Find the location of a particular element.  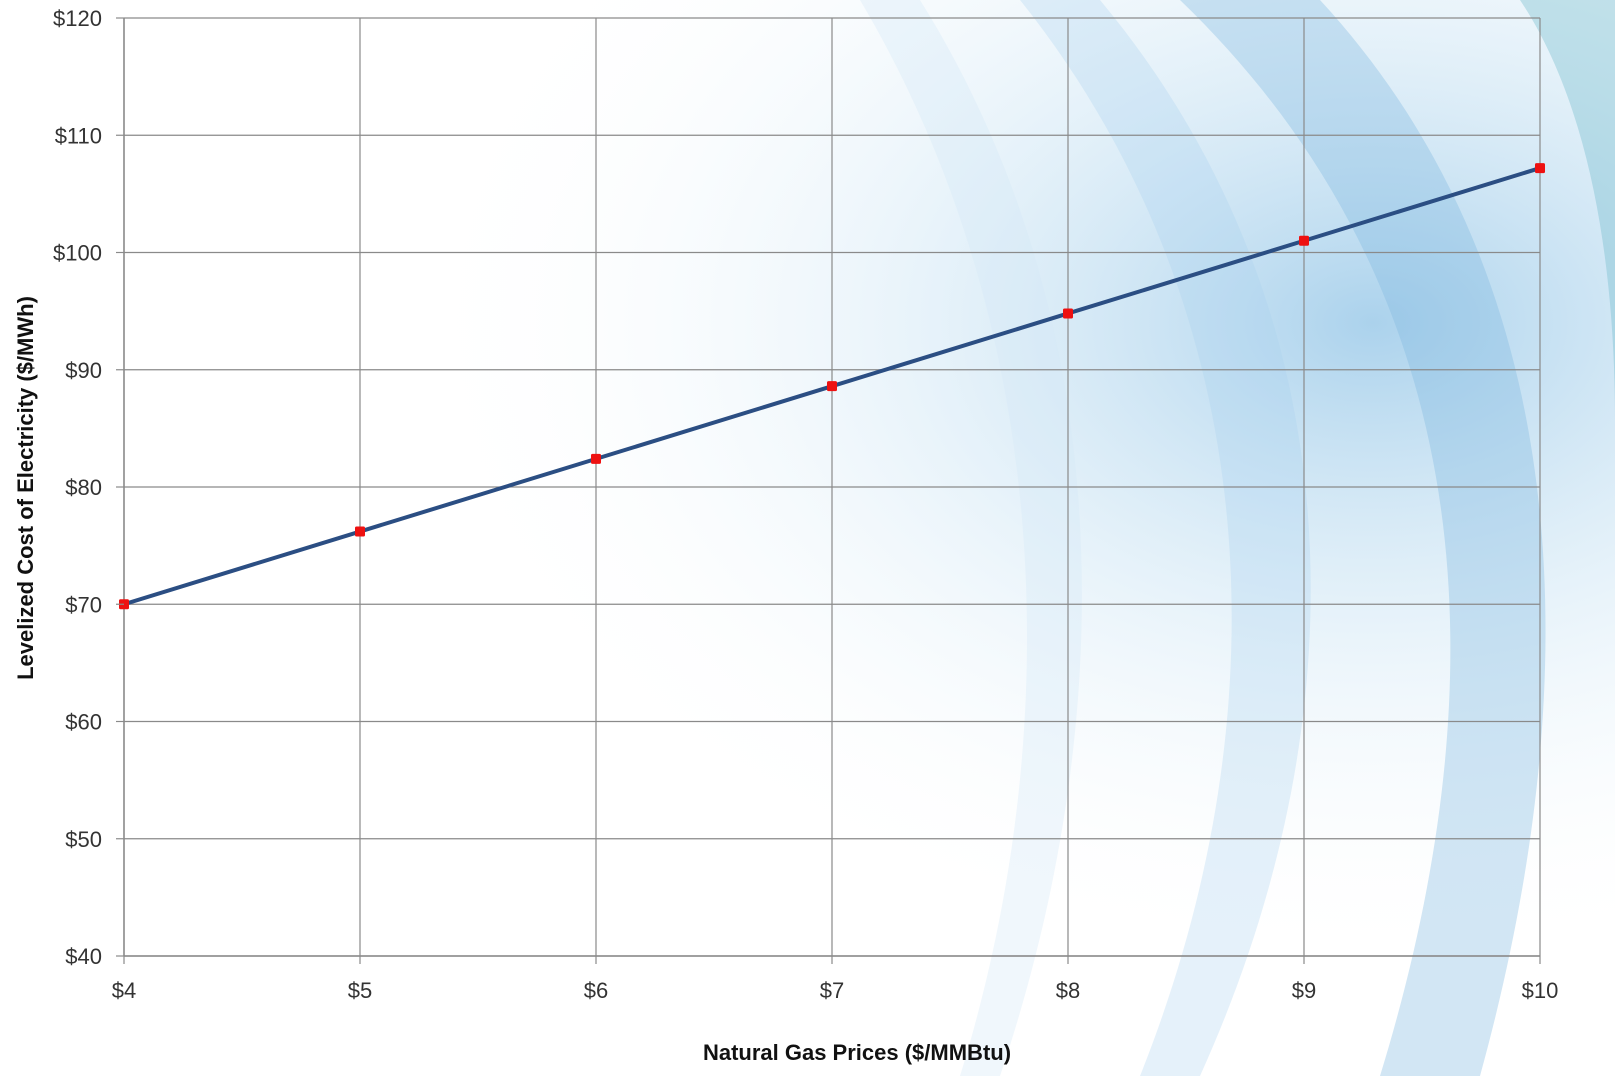

y-tick-label: $120 is located at coordinates (77, 18).